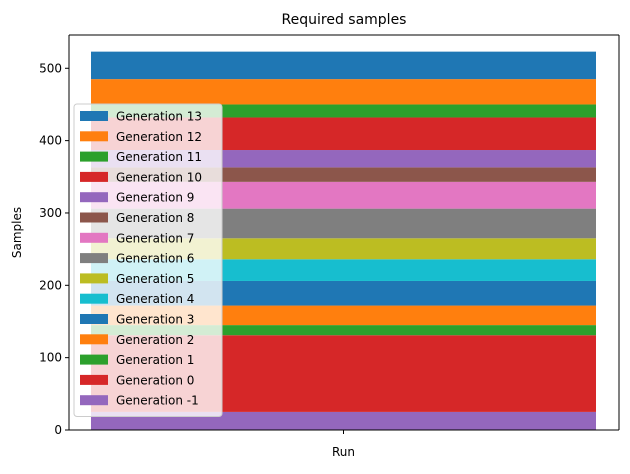  I want to click on legend-entry: Generation 12, so click(159, 137).